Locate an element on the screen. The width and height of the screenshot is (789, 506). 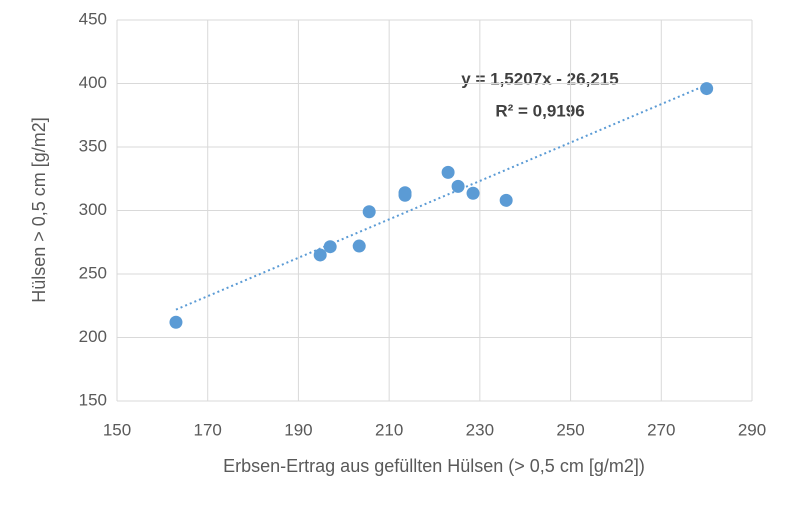
trendline-equation: y = 1,5207x - 26,215 is located at coordinates (539, 78).